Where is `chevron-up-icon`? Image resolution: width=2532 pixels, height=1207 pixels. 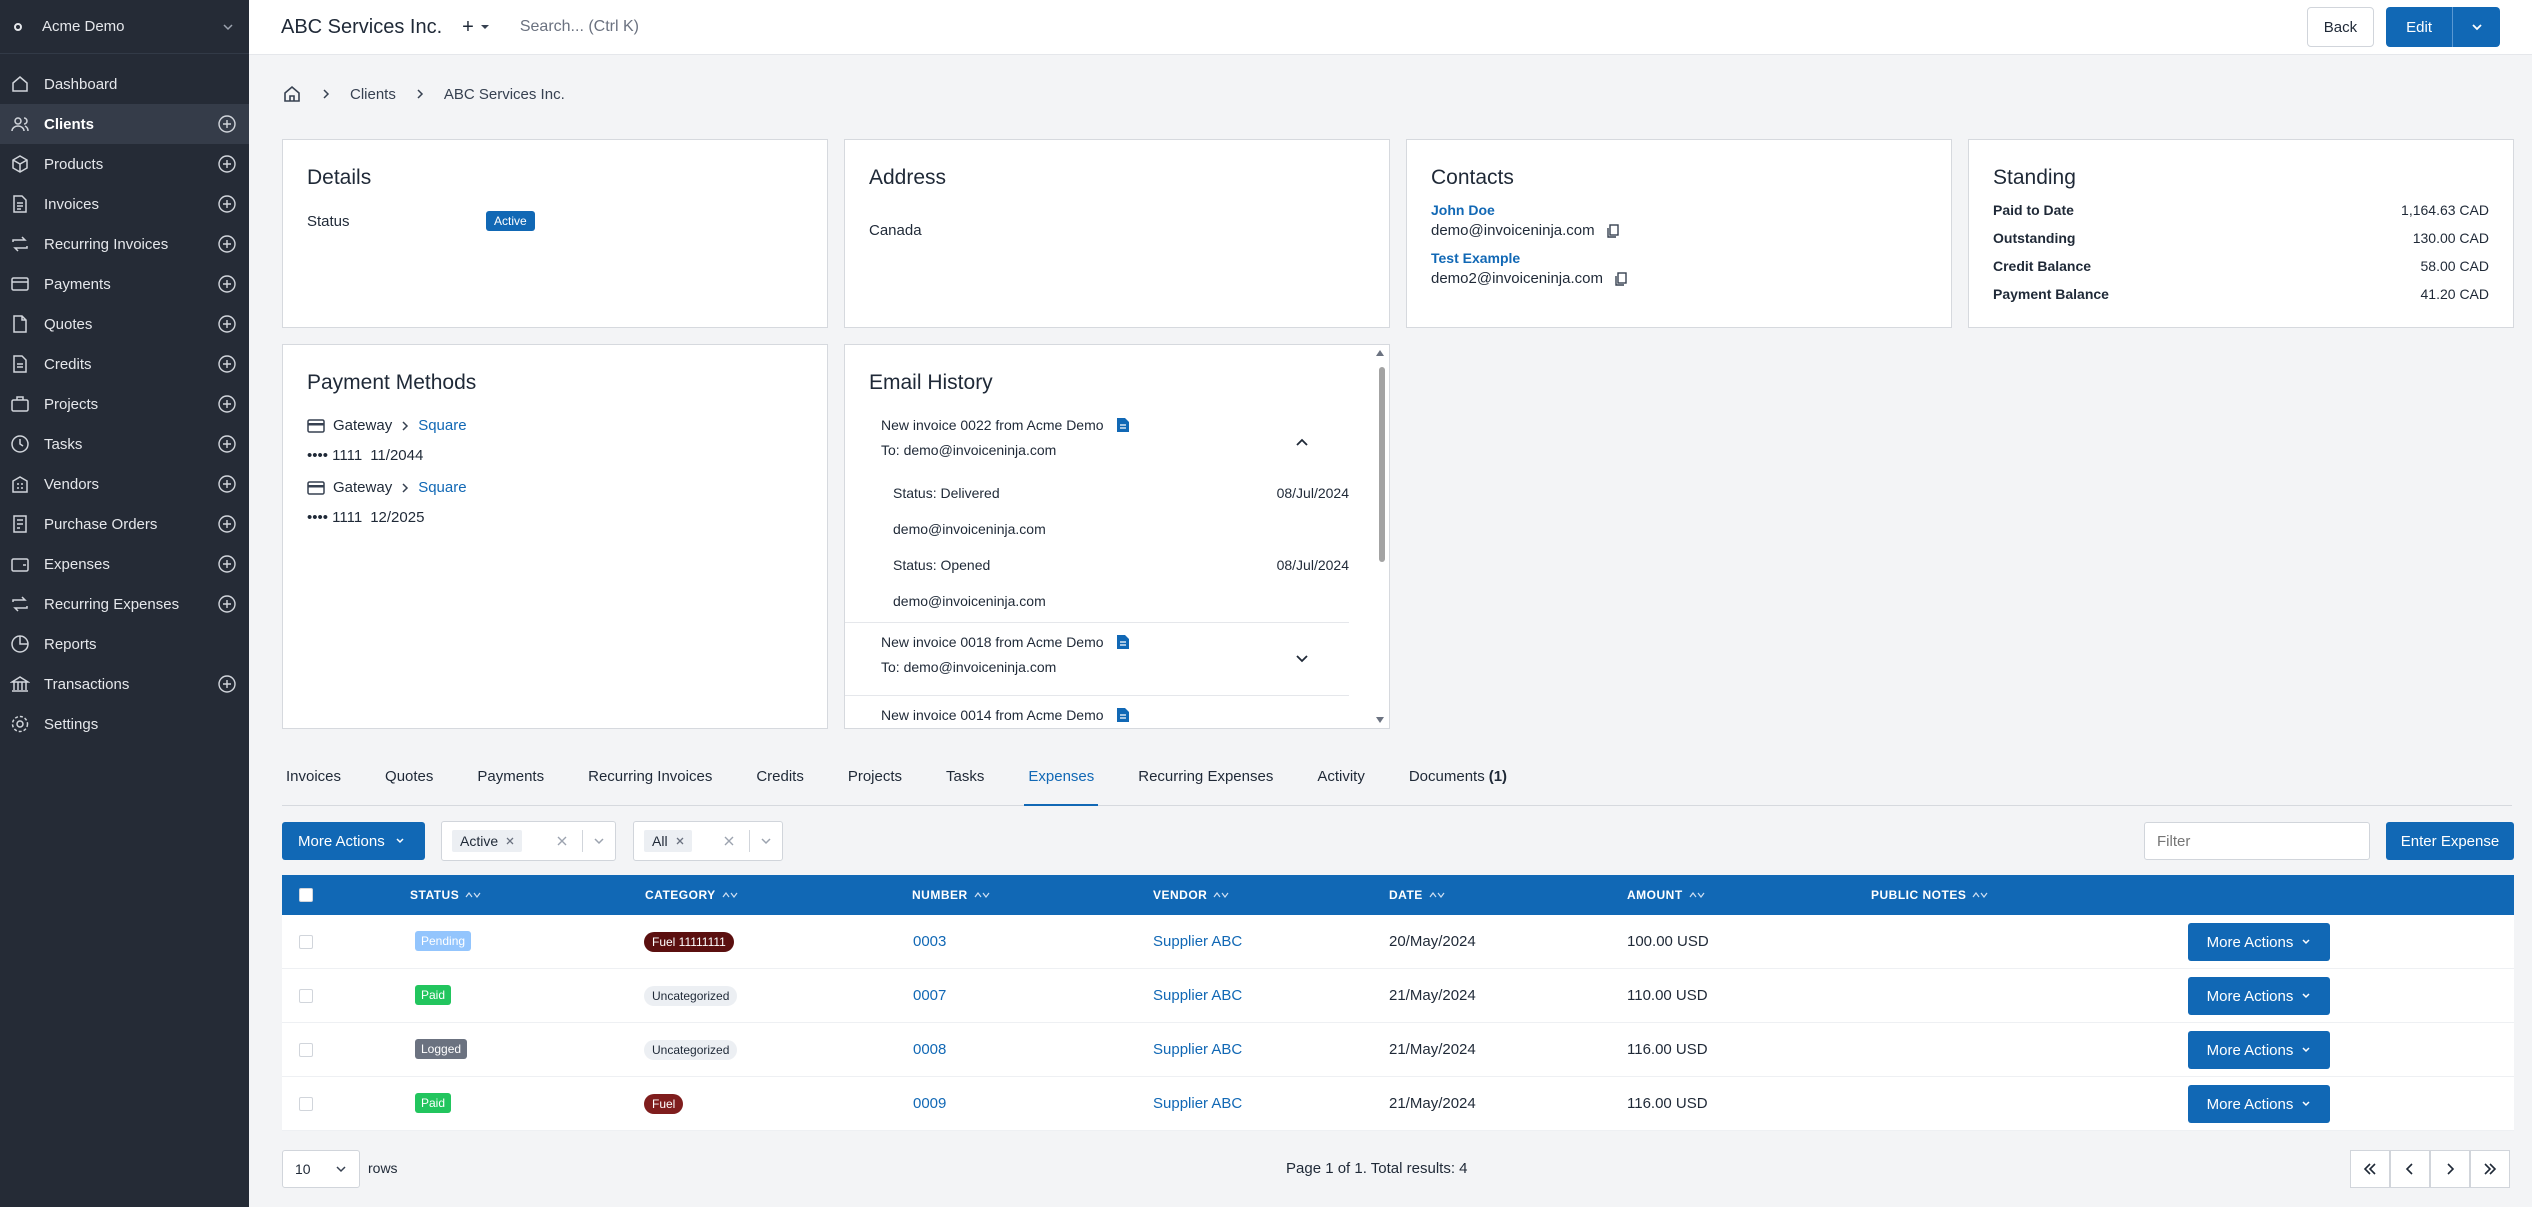 chevron-up-icon is located at coordinates (1302, 443).